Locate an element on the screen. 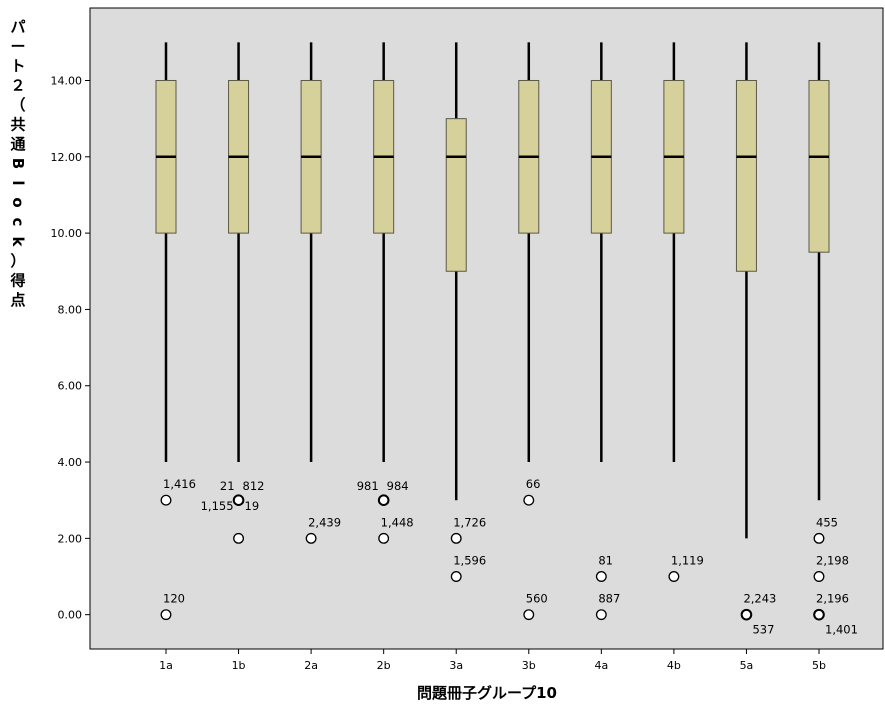  x-tick-label: 1b is located at coordinates (239, 665).